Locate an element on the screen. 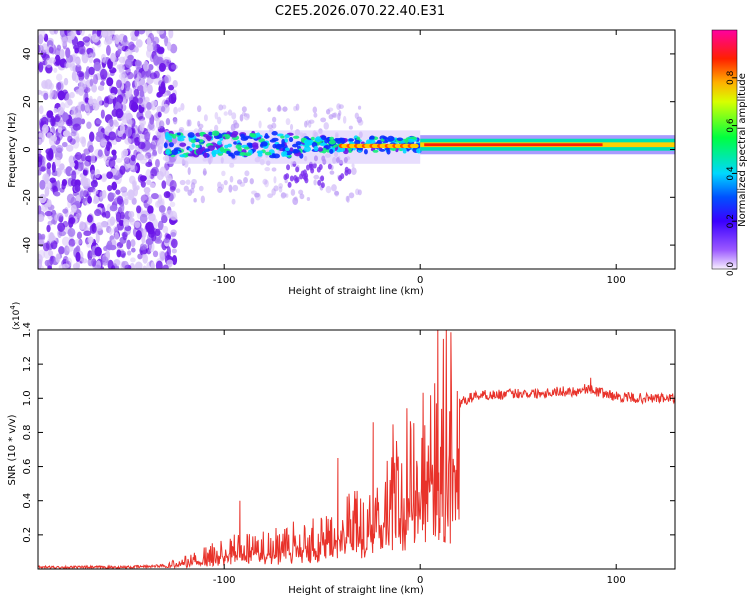 The width and height of the screenshot is (750, 600). figure-title: C2E5.2026.070.22.40.E31 is located at coordinates (360, 11).